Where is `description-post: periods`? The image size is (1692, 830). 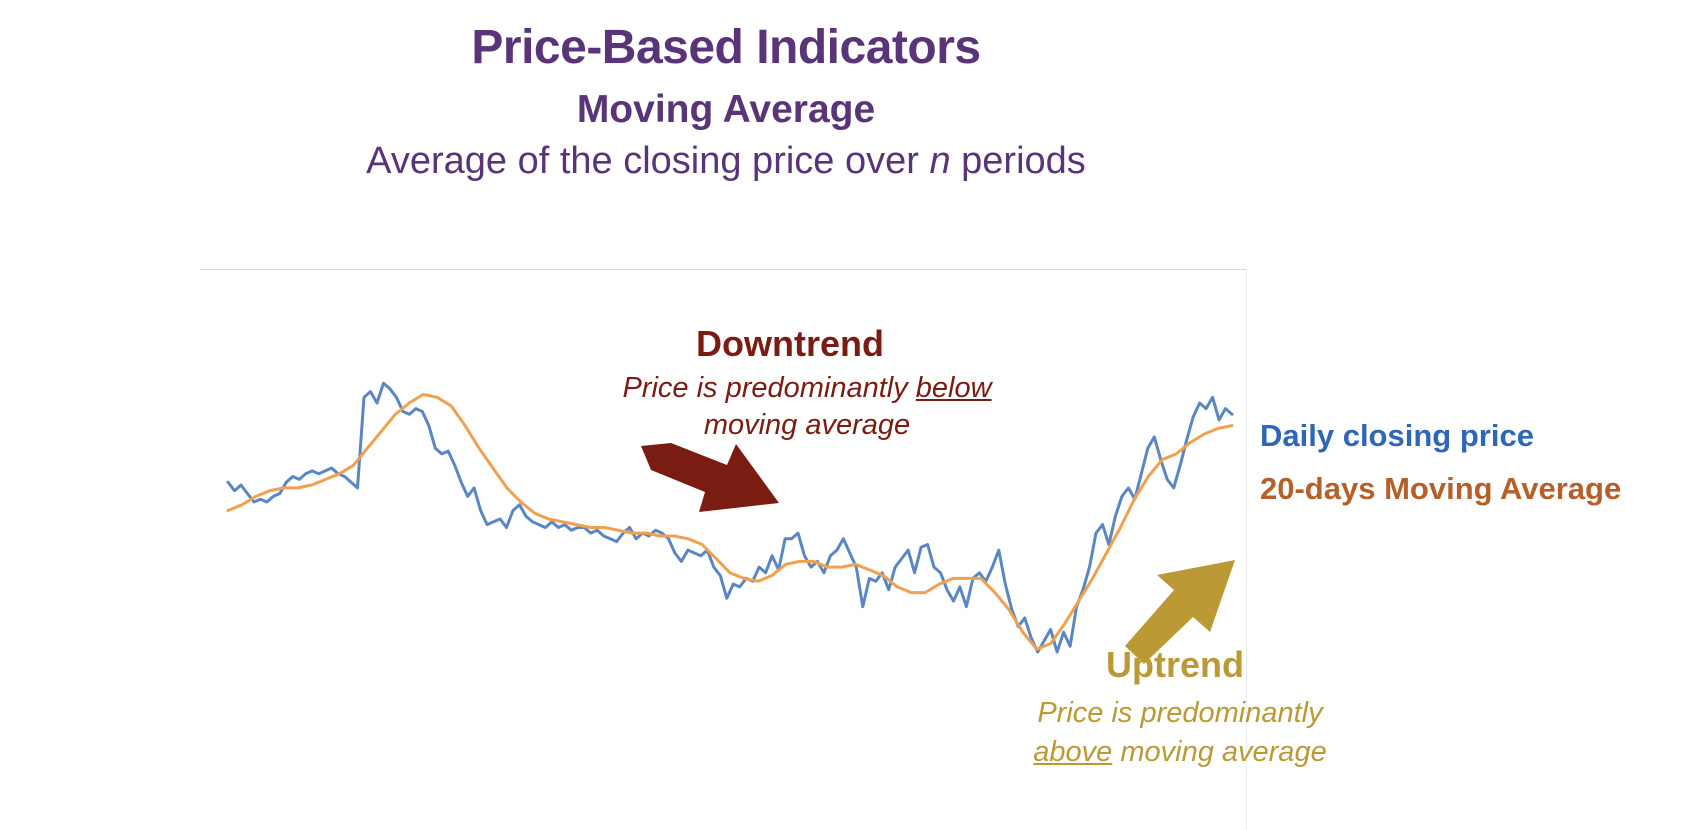
description-post: periods is located at coordinates (1018, 161).